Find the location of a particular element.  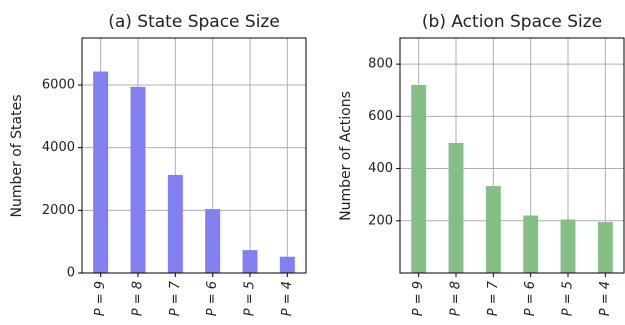

chart-title: (b) Action Space Size is located at coordinates (512, 22).